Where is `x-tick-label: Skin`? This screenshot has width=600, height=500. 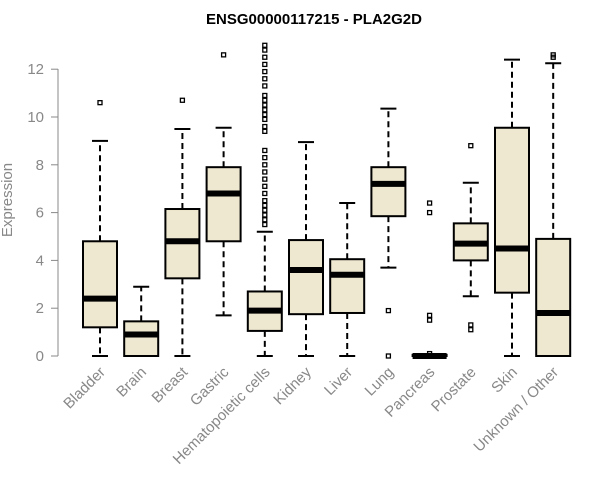
x-tick-label: Skin is located at coordinates (504, 380).